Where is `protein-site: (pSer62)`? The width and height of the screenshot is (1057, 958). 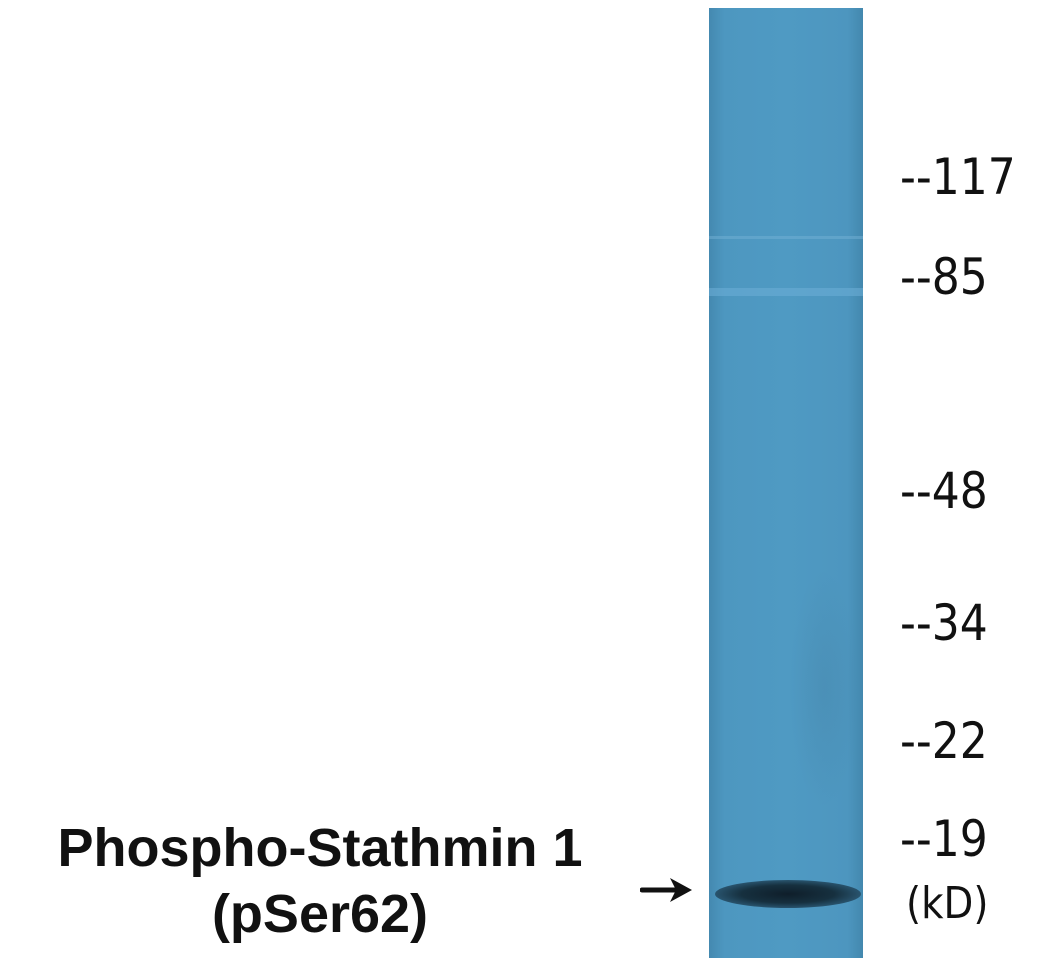 protein-site: (pSer62) is located at coordinates (320, 914).